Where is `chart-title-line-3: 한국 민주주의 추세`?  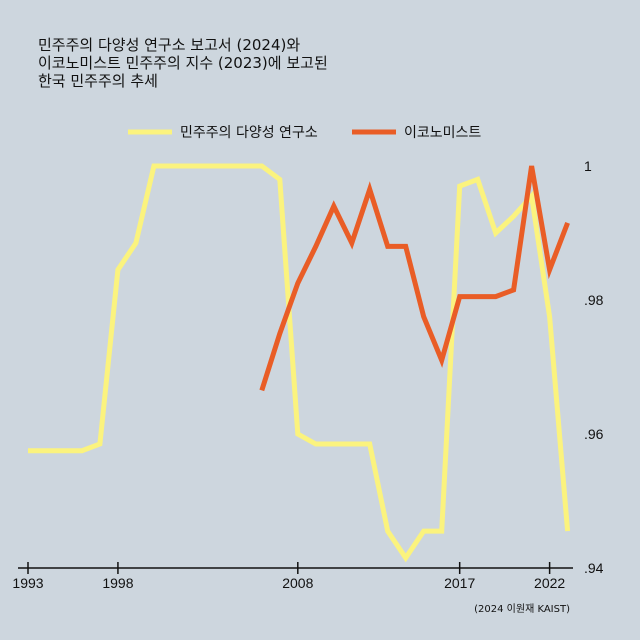
chart-title-line-3: 한국 민주주의 추세 is located at coordinates (98, 81).